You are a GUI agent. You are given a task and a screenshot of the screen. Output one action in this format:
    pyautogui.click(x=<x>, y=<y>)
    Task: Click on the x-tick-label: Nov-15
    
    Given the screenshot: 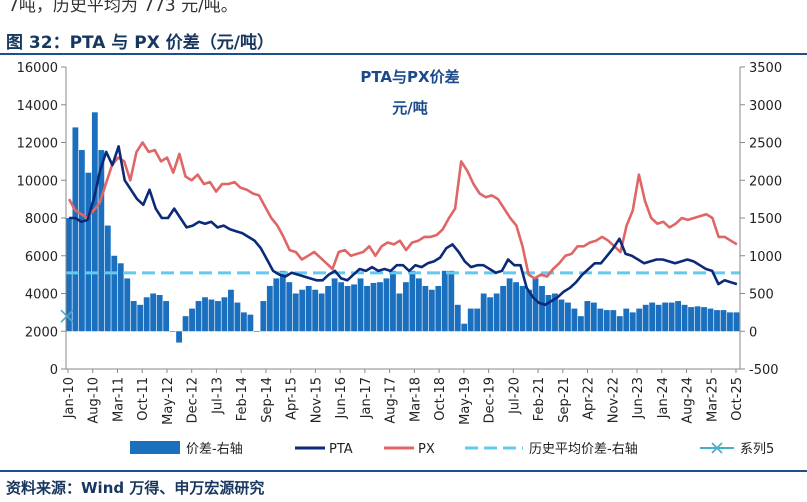 What is the action you would take?
    pyautogui.click(x=316, y=400)
    